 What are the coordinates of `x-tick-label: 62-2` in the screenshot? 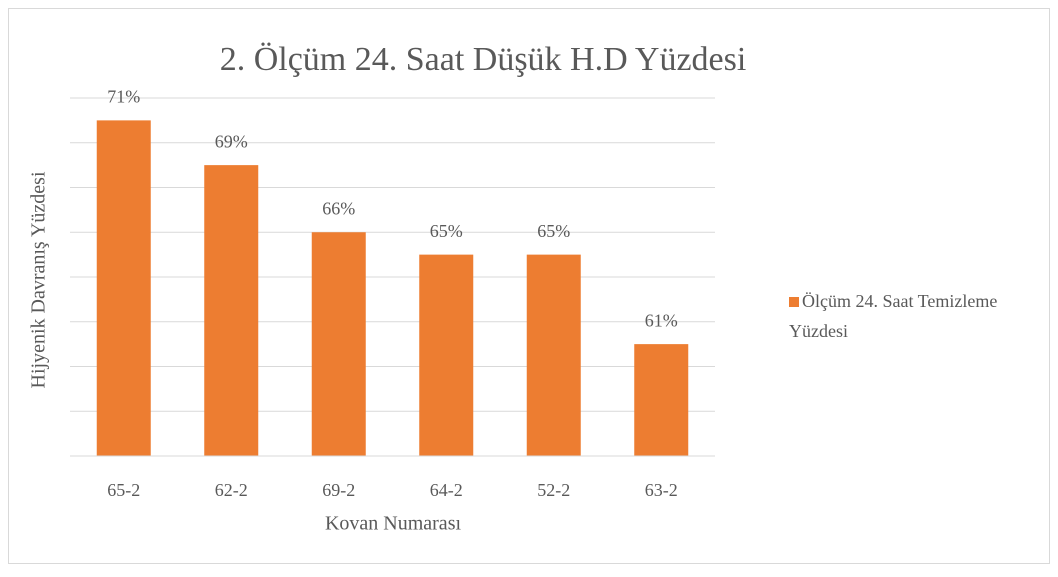 It's located at (231, 490).